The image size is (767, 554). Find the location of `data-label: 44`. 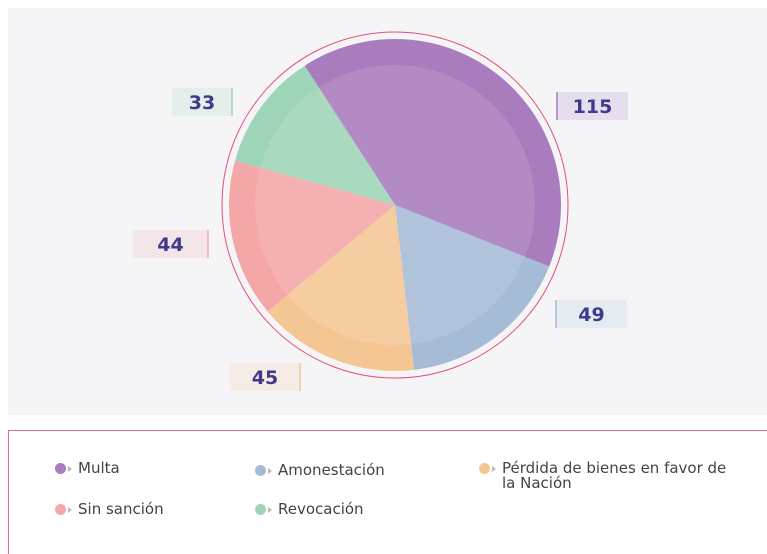

data-label: 44 is located at coordinates (170, 245).